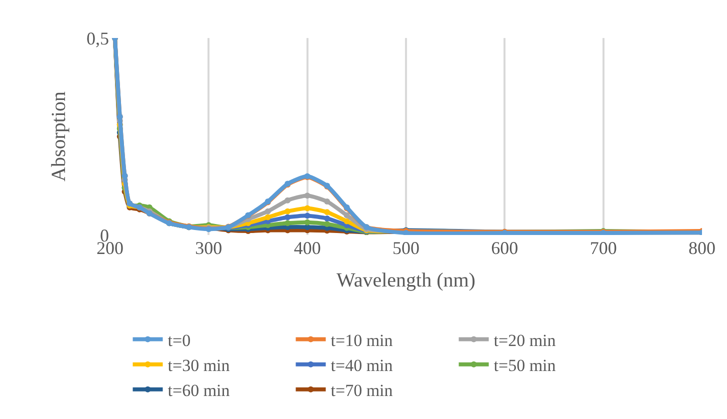 This screenshot has height=419, width=727. Describe the element at coordinates (362, 390) in the screenshot. I see `legend-label: t=70 min` at that location.